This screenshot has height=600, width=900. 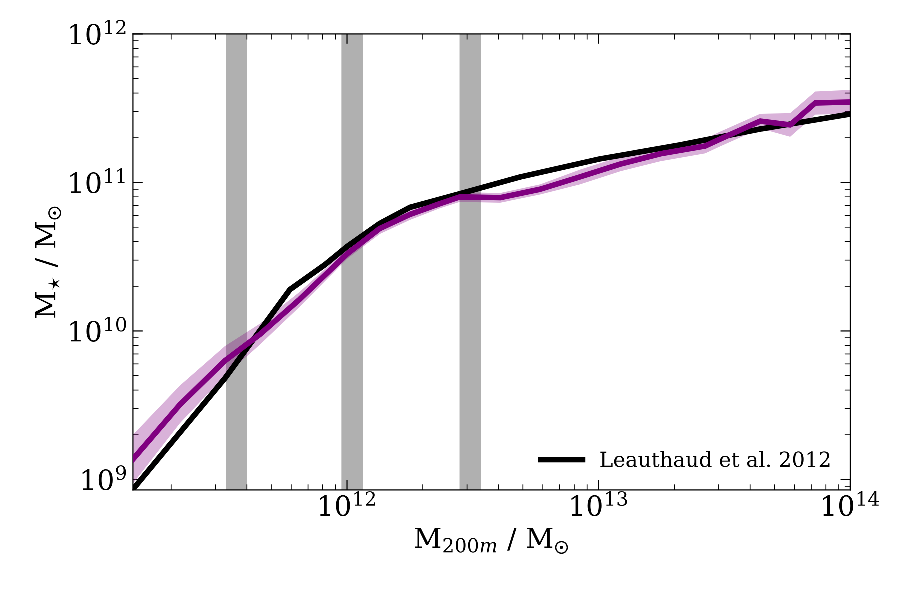 What do you see at coordinates (851, 503) in the screenshot?
I see `x-tick-label: 10$^{14}$` at bounding box center [851, 503].